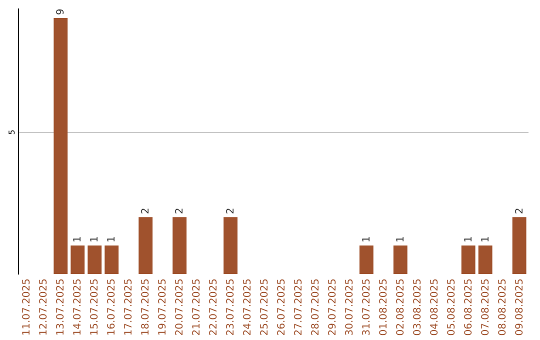 This screenshot has height=340, width=540. What do you see at coordinates (180, 307) in the screenshot?
I see `x-tick-label: 20.07.2025` at bounding box center [180, 307].